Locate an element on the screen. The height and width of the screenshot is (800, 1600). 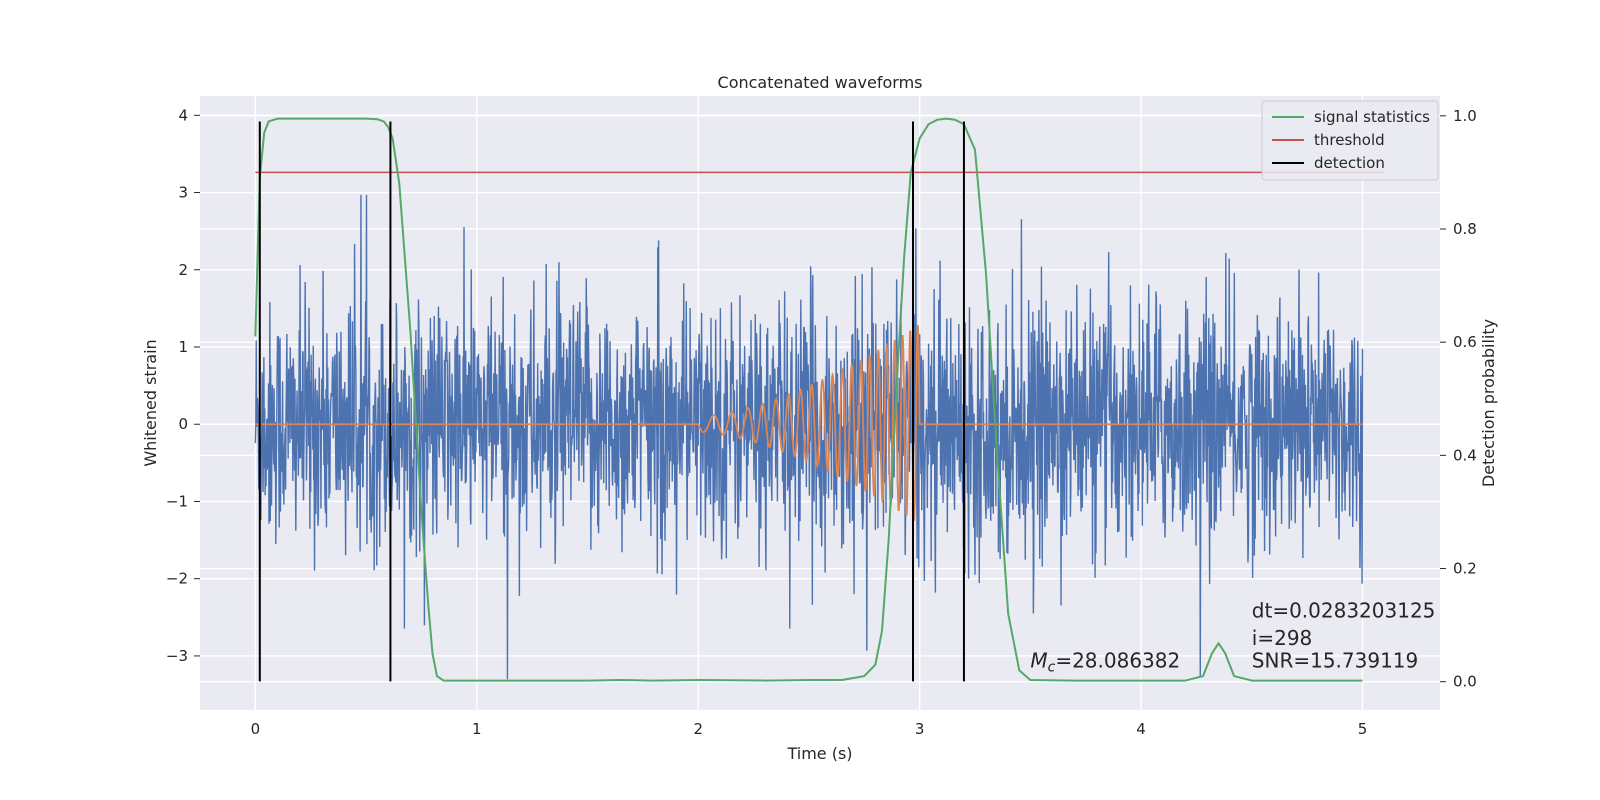
legend-label: threshold is located at coordinates (1349, 140).